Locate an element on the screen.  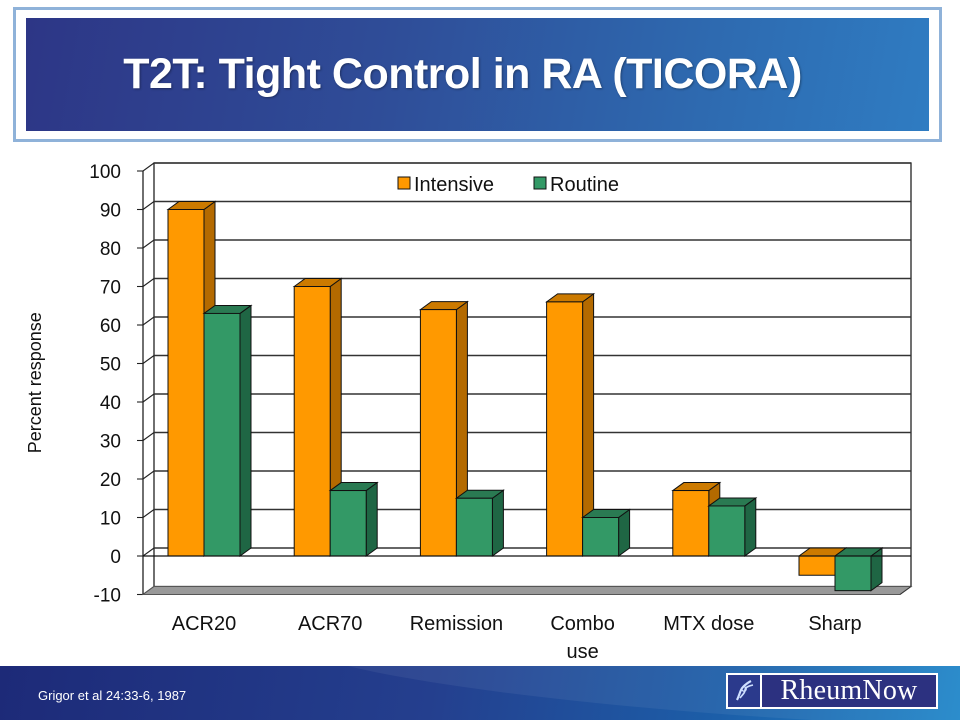
bar-intensive-acr70 is located at coordinates (317, 417).